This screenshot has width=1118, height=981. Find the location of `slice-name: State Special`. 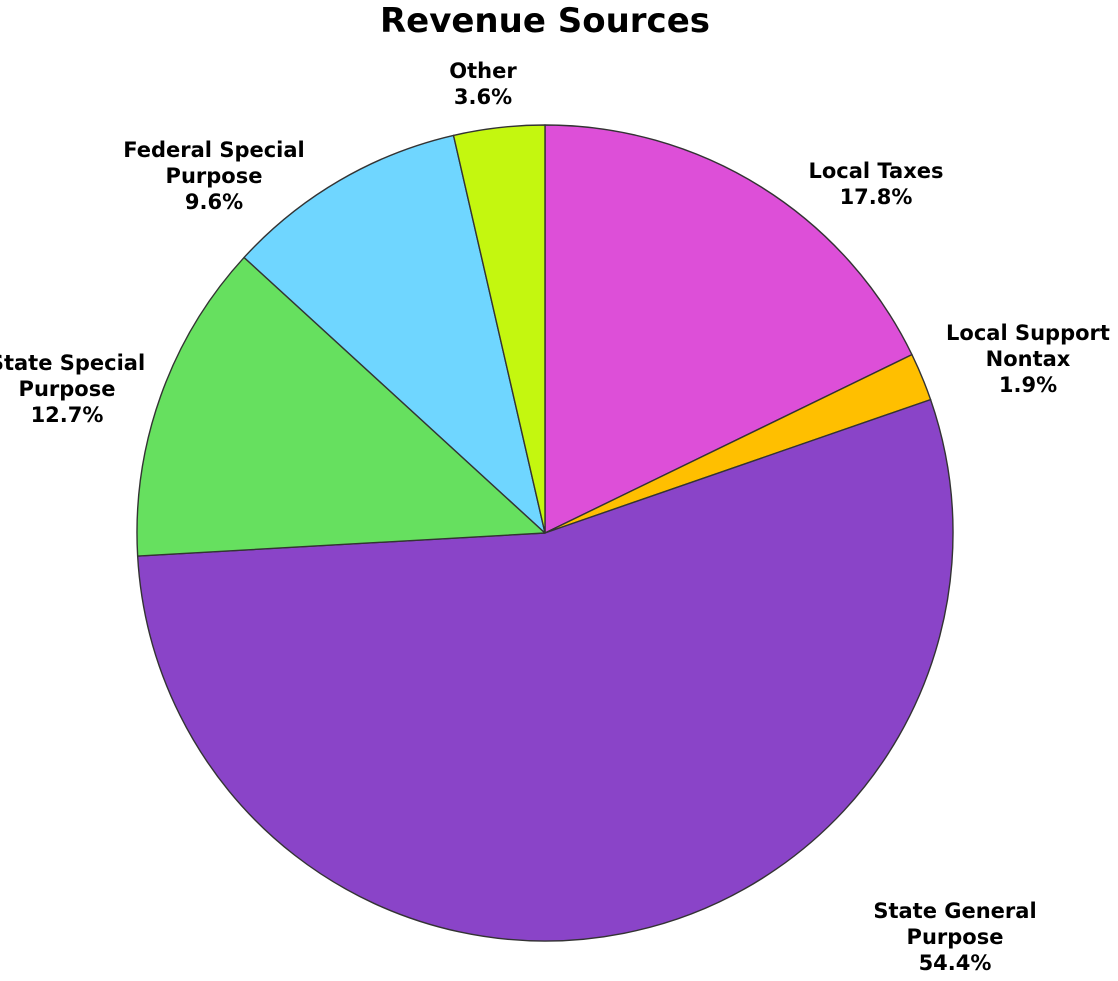

slice-name: State Special is located at coordinates (72, 363).